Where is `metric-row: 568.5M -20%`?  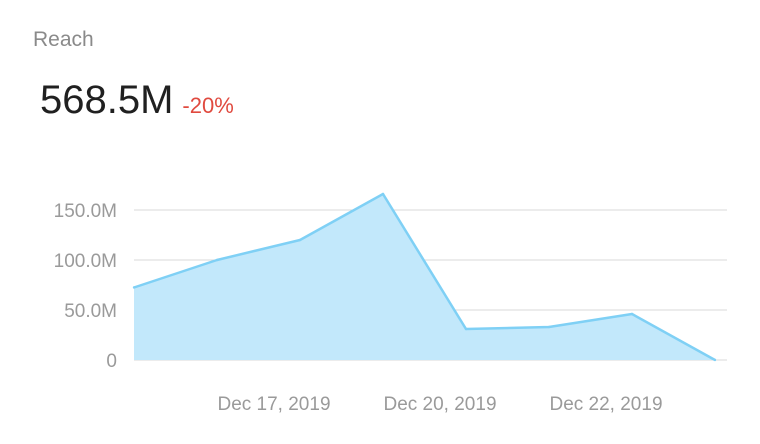
metric-row: 568.5M -20% is located at coordinates (137, 100).